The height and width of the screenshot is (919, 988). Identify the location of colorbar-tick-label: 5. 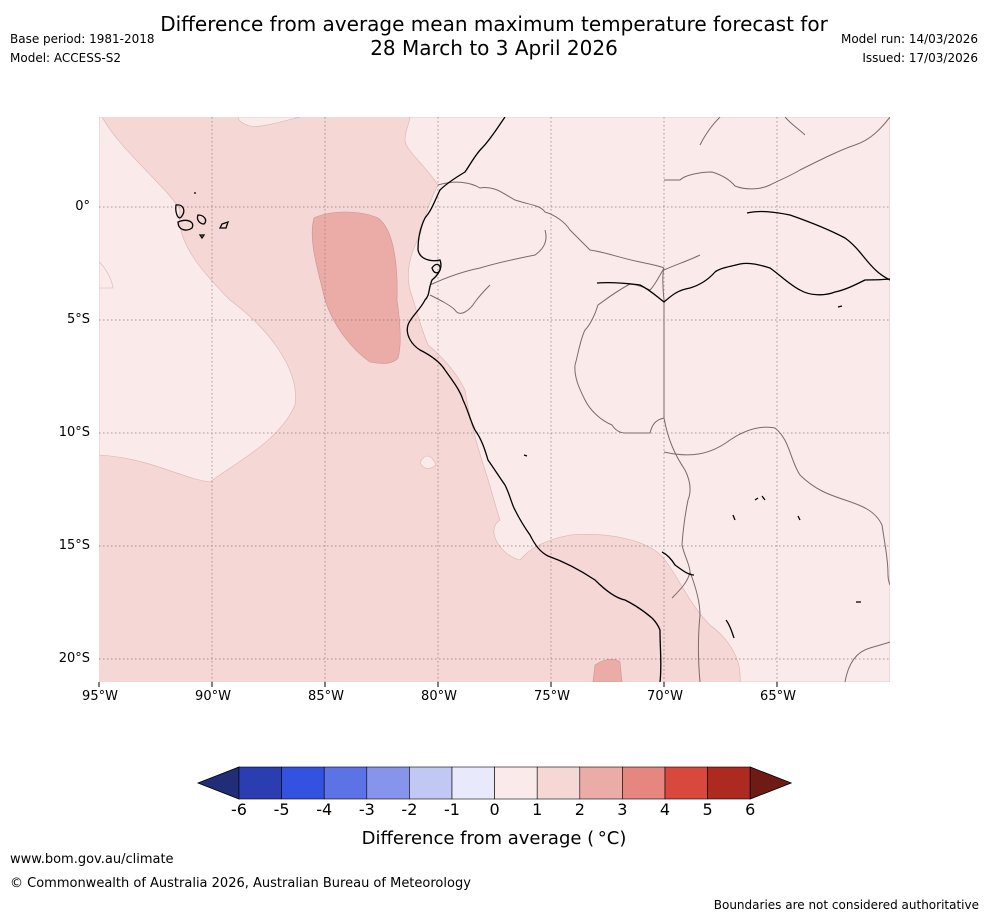
(707, 809).